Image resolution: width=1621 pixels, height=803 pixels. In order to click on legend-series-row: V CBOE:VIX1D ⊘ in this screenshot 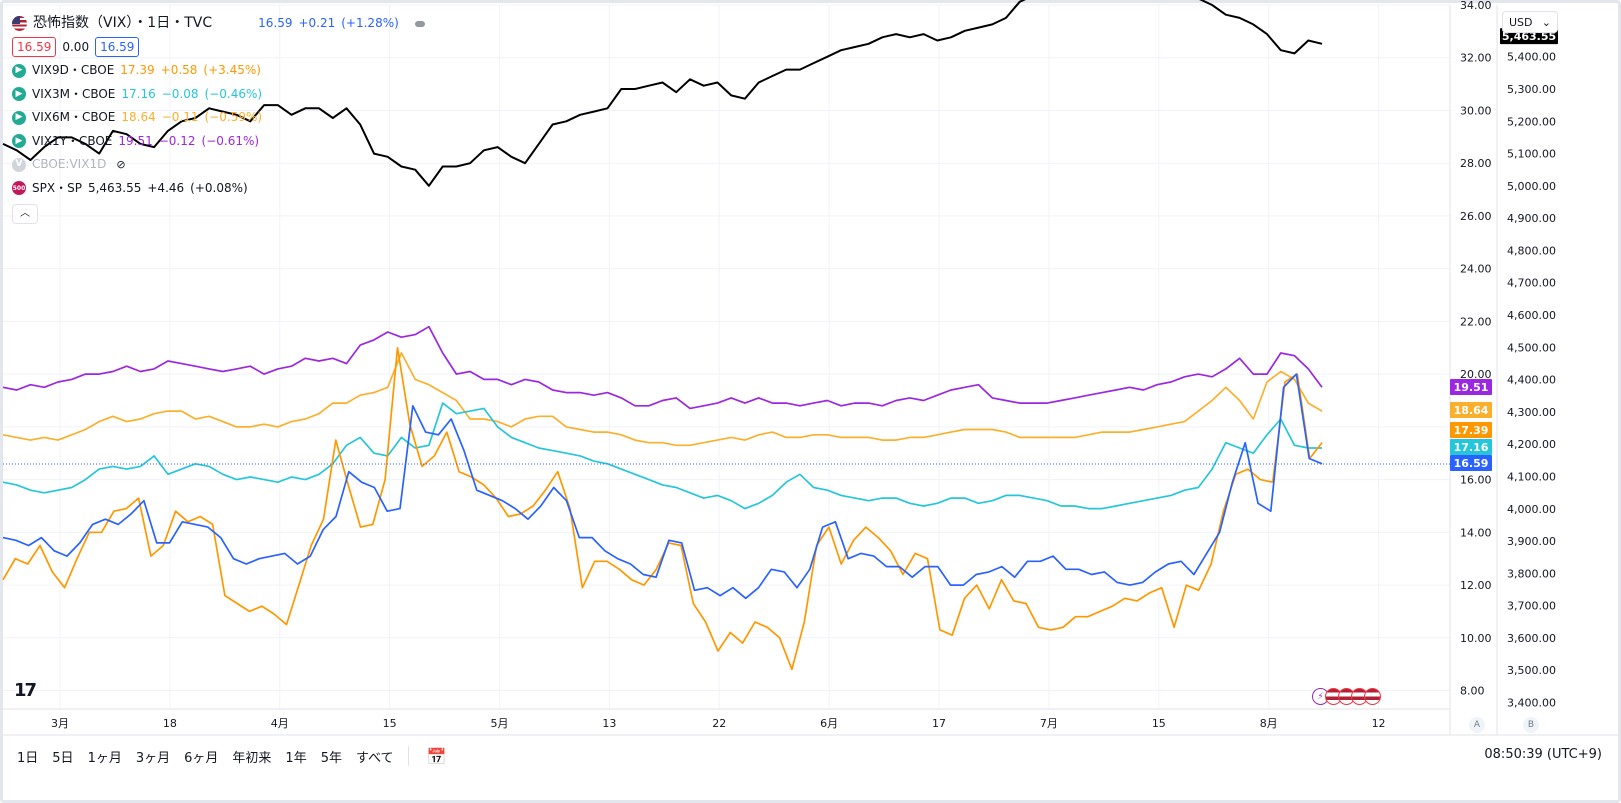, I will do `click(218, 165)`.